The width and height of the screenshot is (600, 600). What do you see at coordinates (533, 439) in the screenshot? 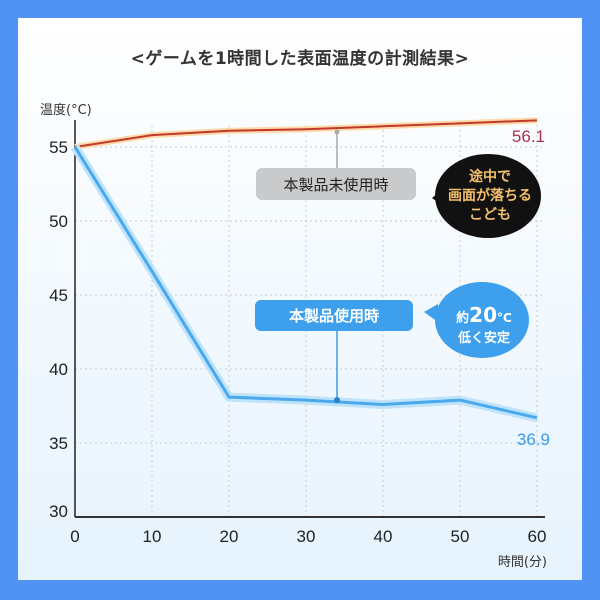
I see `end-label-used: 36.9` at bounding box center [533, 439].